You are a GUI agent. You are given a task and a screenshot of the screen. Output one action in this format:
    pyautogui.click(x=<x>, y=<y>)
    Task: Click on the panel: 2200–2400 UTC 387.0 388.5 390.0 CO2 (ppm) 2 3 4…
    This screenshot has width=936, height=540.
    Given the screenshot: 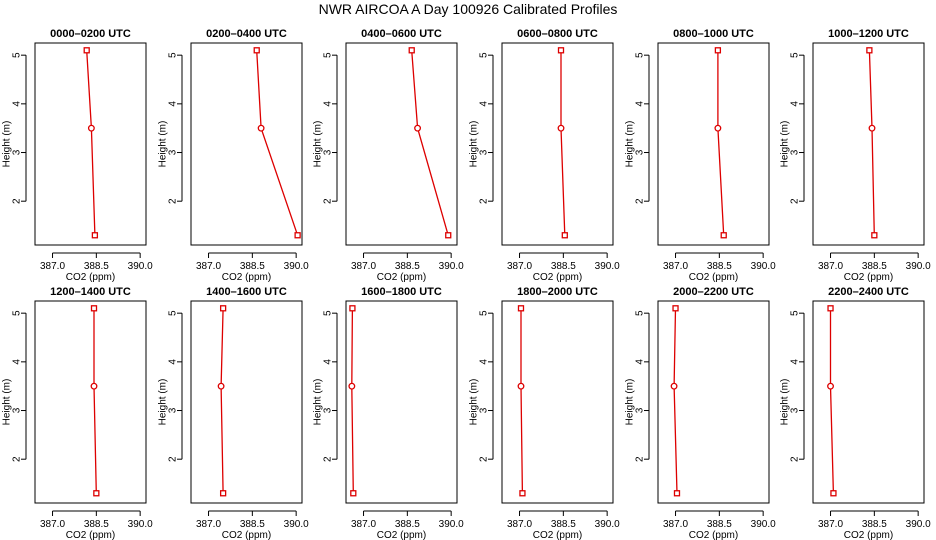 What is the action you would take?
    pyautogui.click(x=856, y=413)
    